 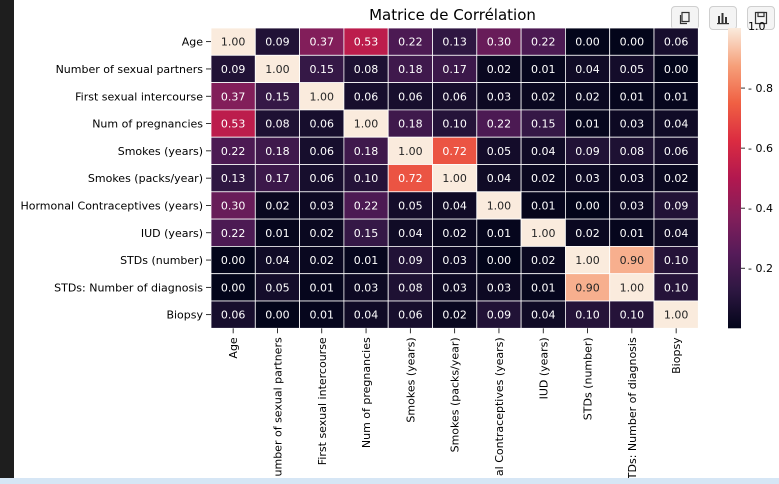 What do you see at coordinates (760, 208) in the screenshot?
I see `colorbar-tick-label: - 0.4` at bounding box center [760, 208].